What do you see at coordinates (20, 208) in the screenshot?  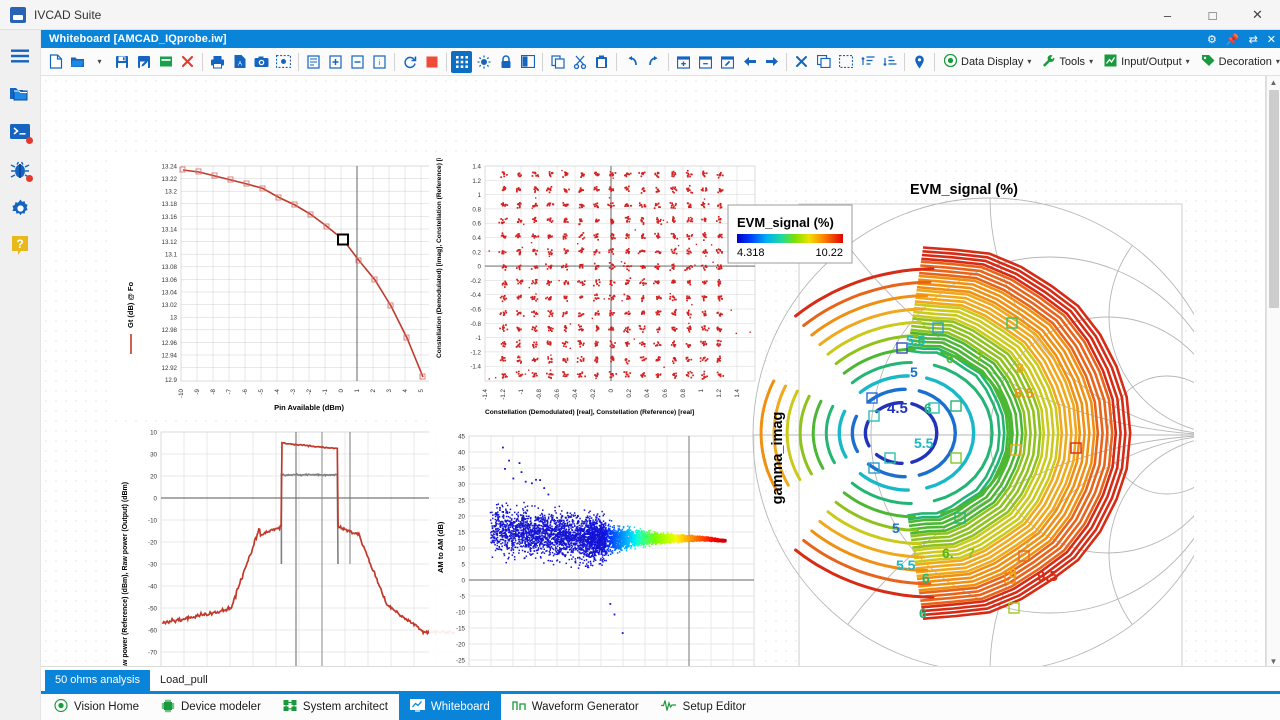 I see `gear-icon` at bounding box center [20, 208].